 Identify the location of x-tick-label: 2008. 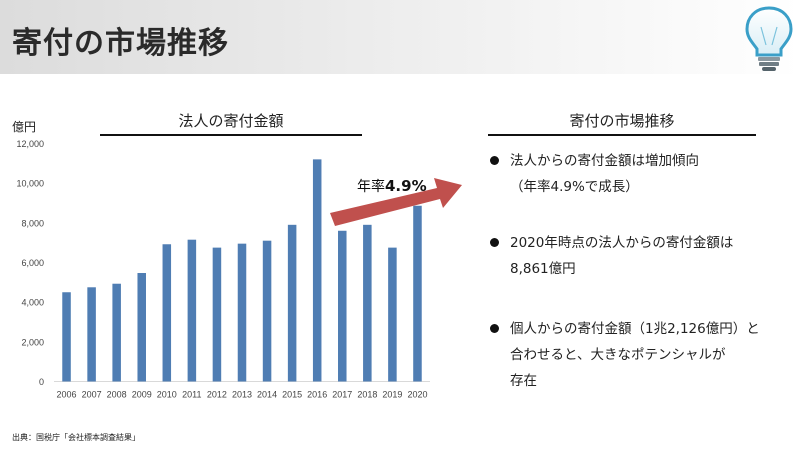
(117, 395).